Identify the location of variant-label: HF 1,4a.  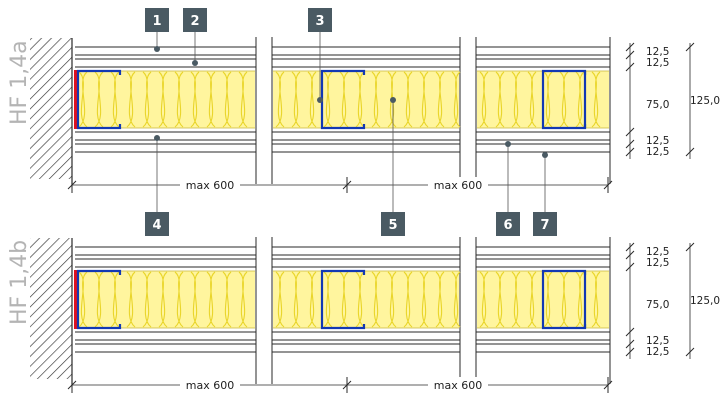
(19, 82).